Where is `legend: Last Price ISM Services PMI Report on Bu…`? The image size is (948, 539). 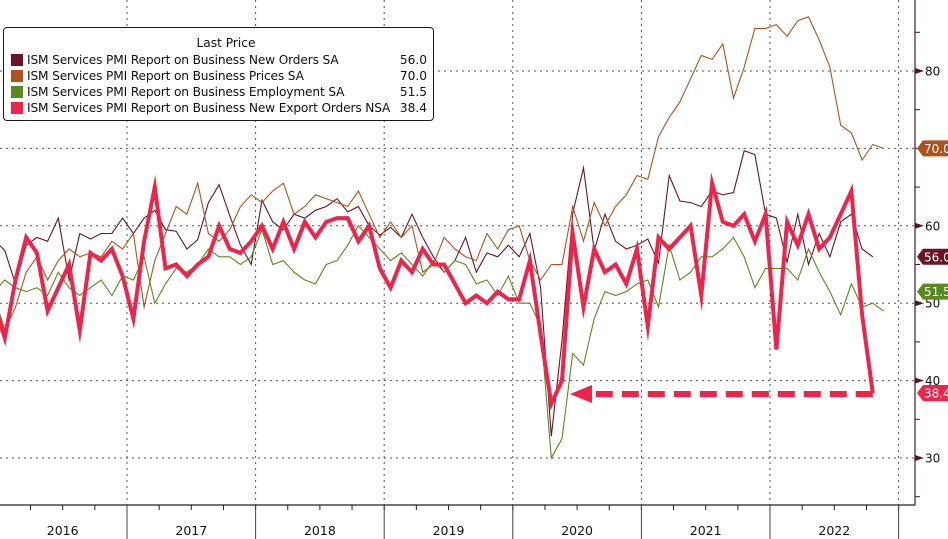 legend: Last Price ISM Services PMI Report on Bu… is located at coordinates (218, 74).